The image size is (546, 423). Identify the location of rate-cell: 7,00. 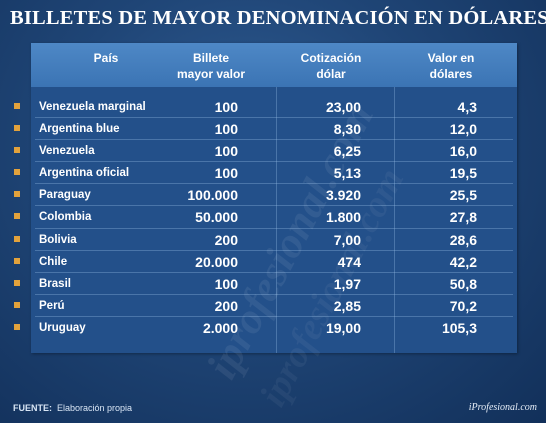
(347, 239).